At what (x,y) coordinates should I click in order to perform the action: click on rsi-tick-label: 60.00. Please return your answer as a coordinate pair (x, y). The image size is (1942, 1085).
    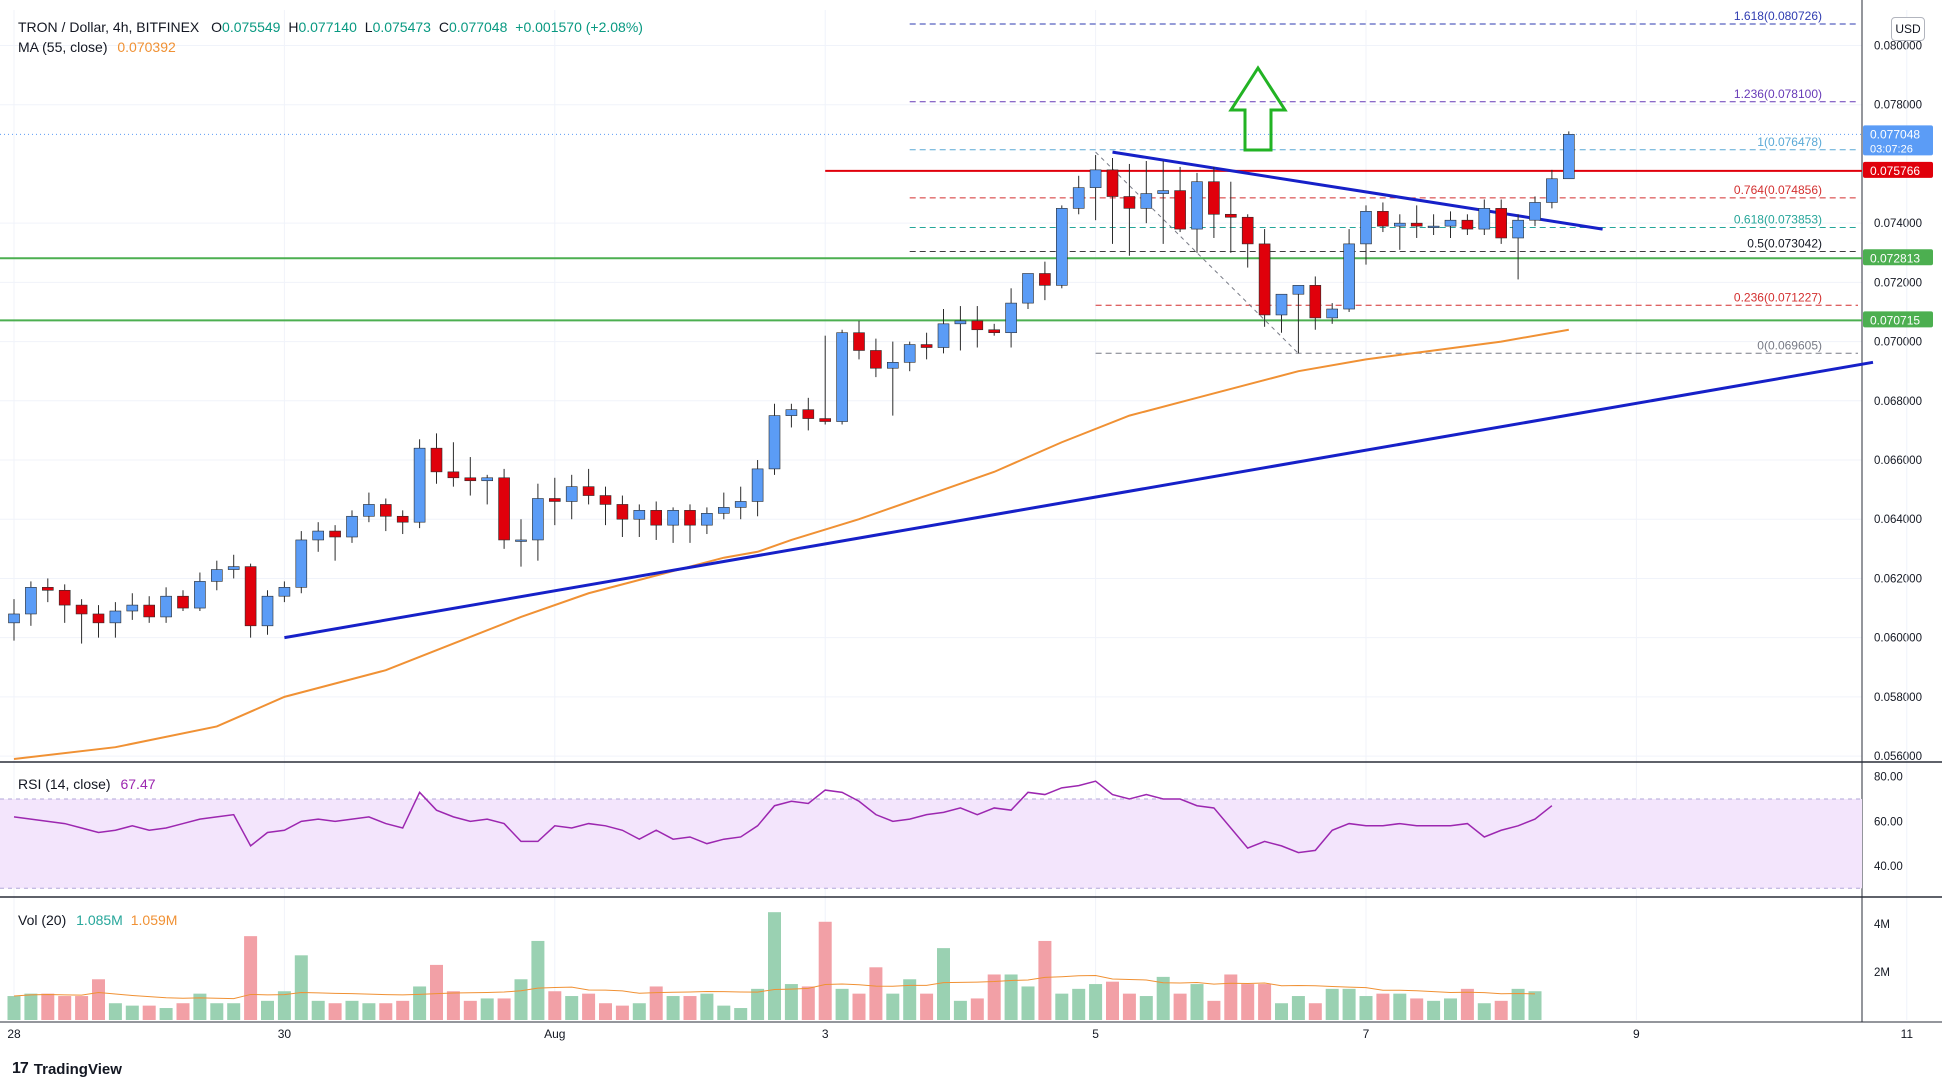
    Looking at the image, I should click on (1888, 822).